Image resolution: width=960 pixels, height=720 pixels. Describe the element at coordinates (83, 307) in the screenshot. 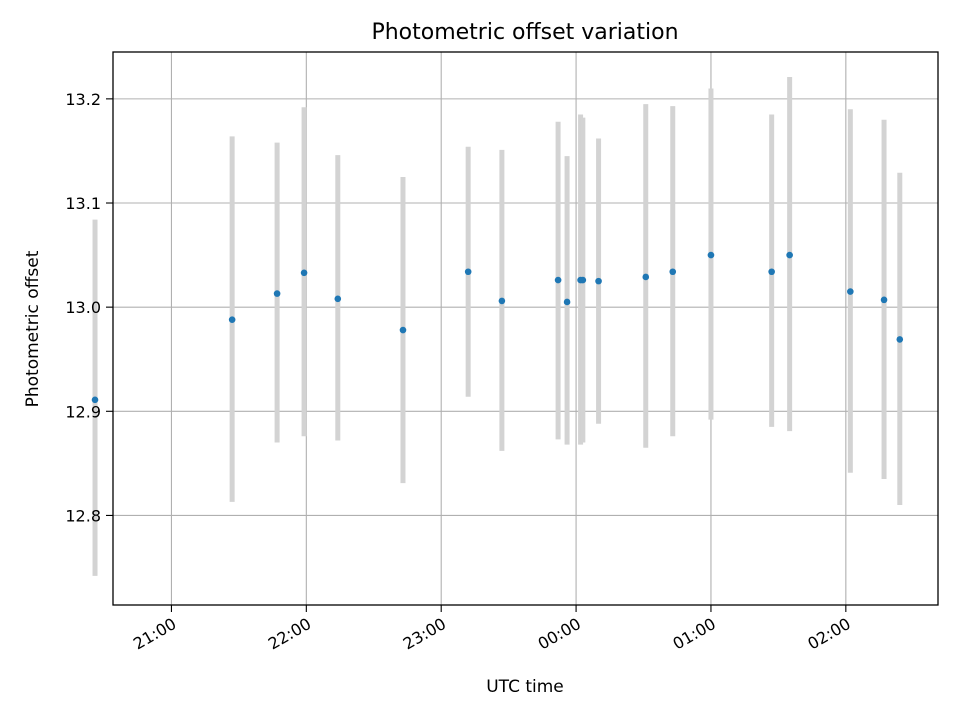

I see `y-tick-label: 13.0` at that location.